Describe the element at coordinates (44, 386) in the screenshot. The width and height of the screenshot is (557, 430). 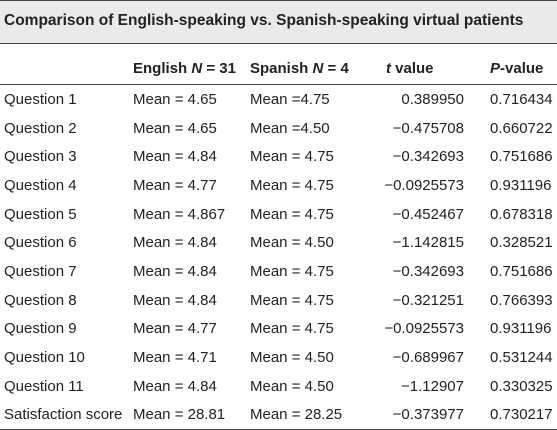
I see `row-label: Question 11` at that location.